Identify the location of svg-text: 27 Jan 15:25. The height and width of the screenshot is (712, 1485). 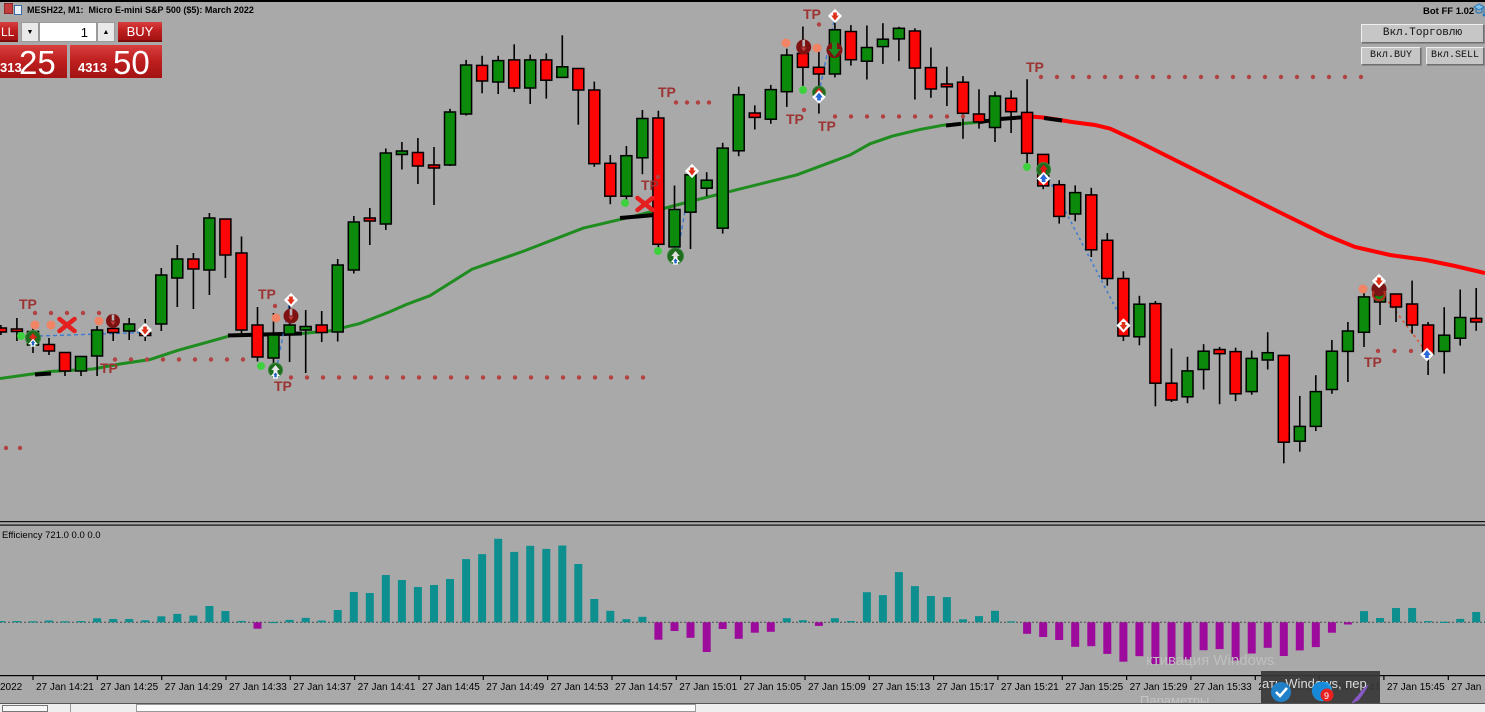
(1094, 687).